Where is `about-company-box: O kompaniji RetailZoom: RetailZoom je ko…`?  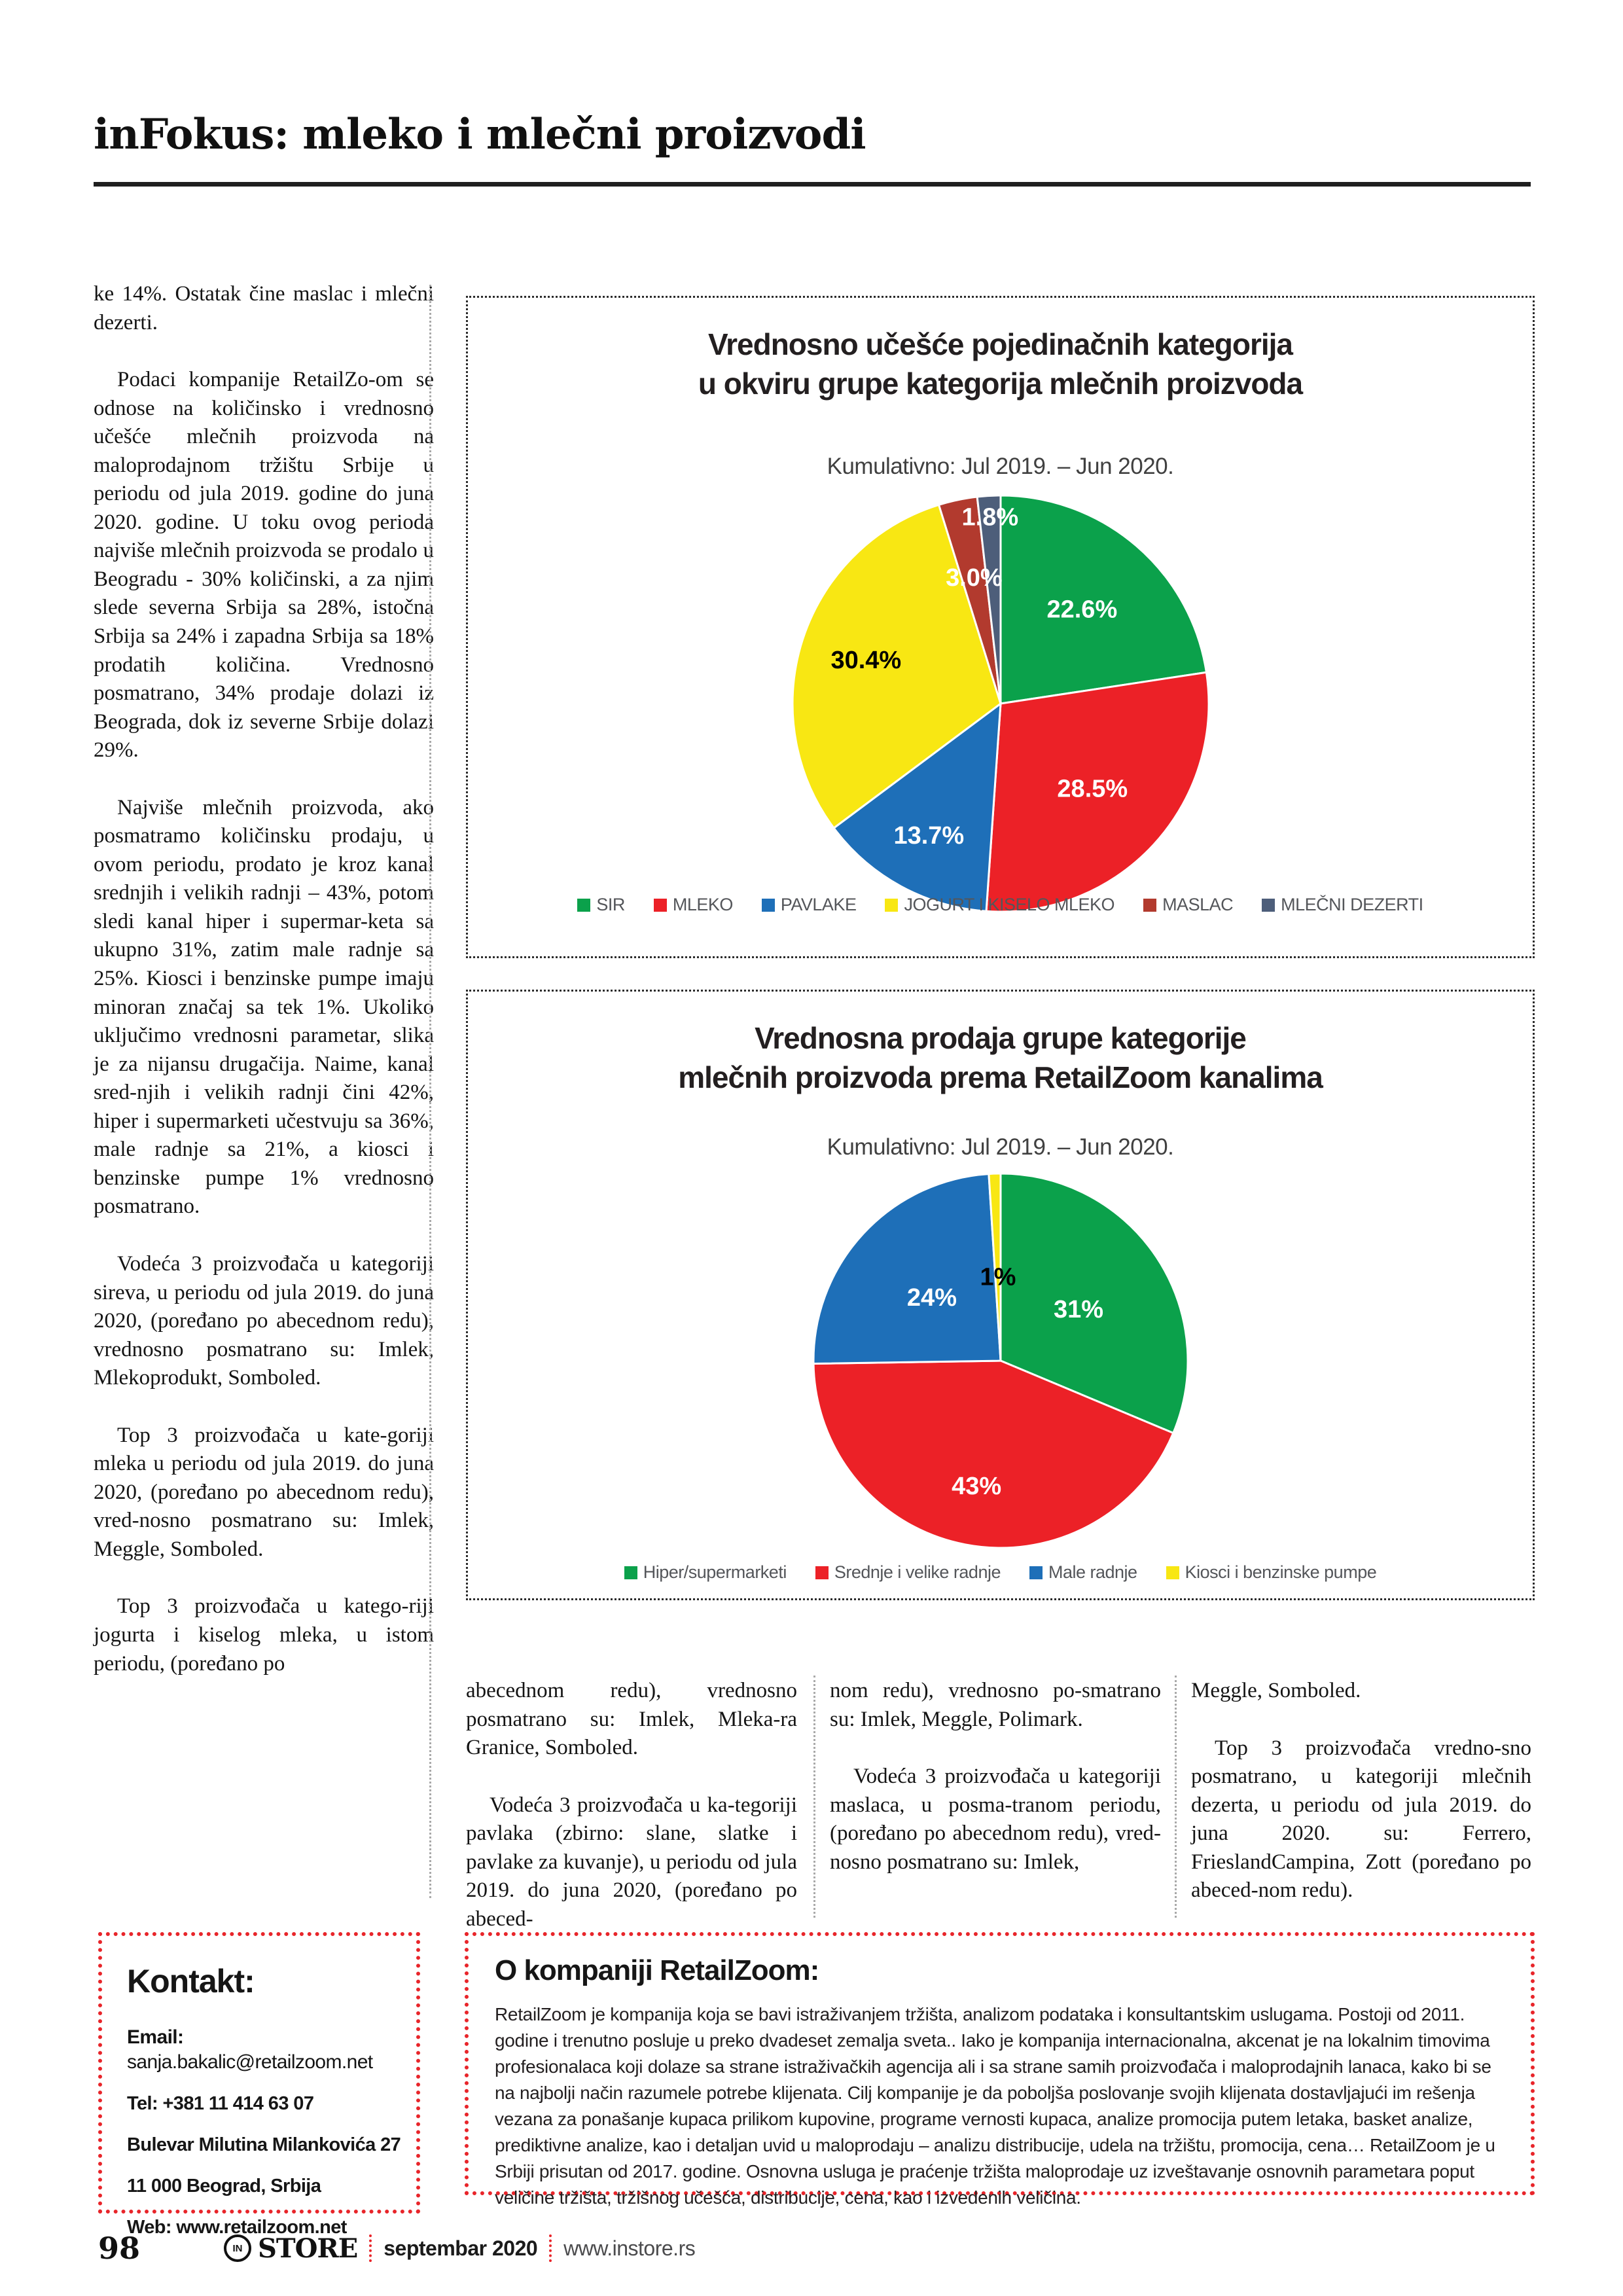 about-company-box: O kompaniji RetailZoom: RetailZoom je ko… is located at coordinates (1000, 2070).